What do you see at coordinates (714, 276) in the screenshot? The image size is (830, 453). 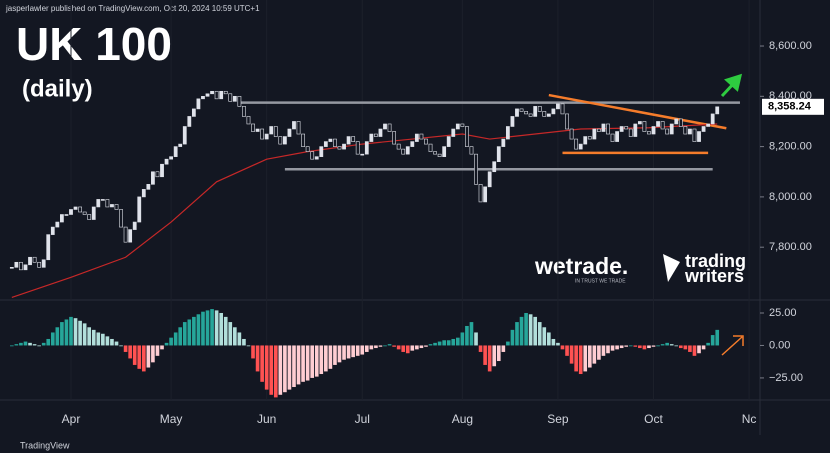 I see `logo: writers` at bounding box center [714, 276].